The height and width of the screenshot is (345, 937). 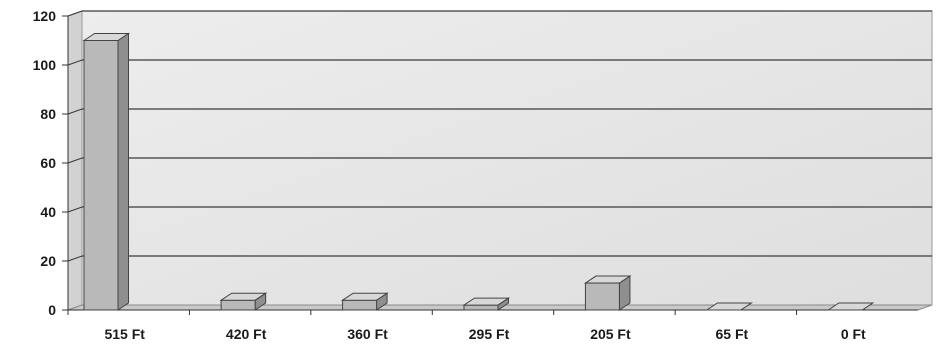 What do you see at coordinates (48, 261) in the screenshot?
I see `y-tick-label: 20` at bounding box center [48, 261].